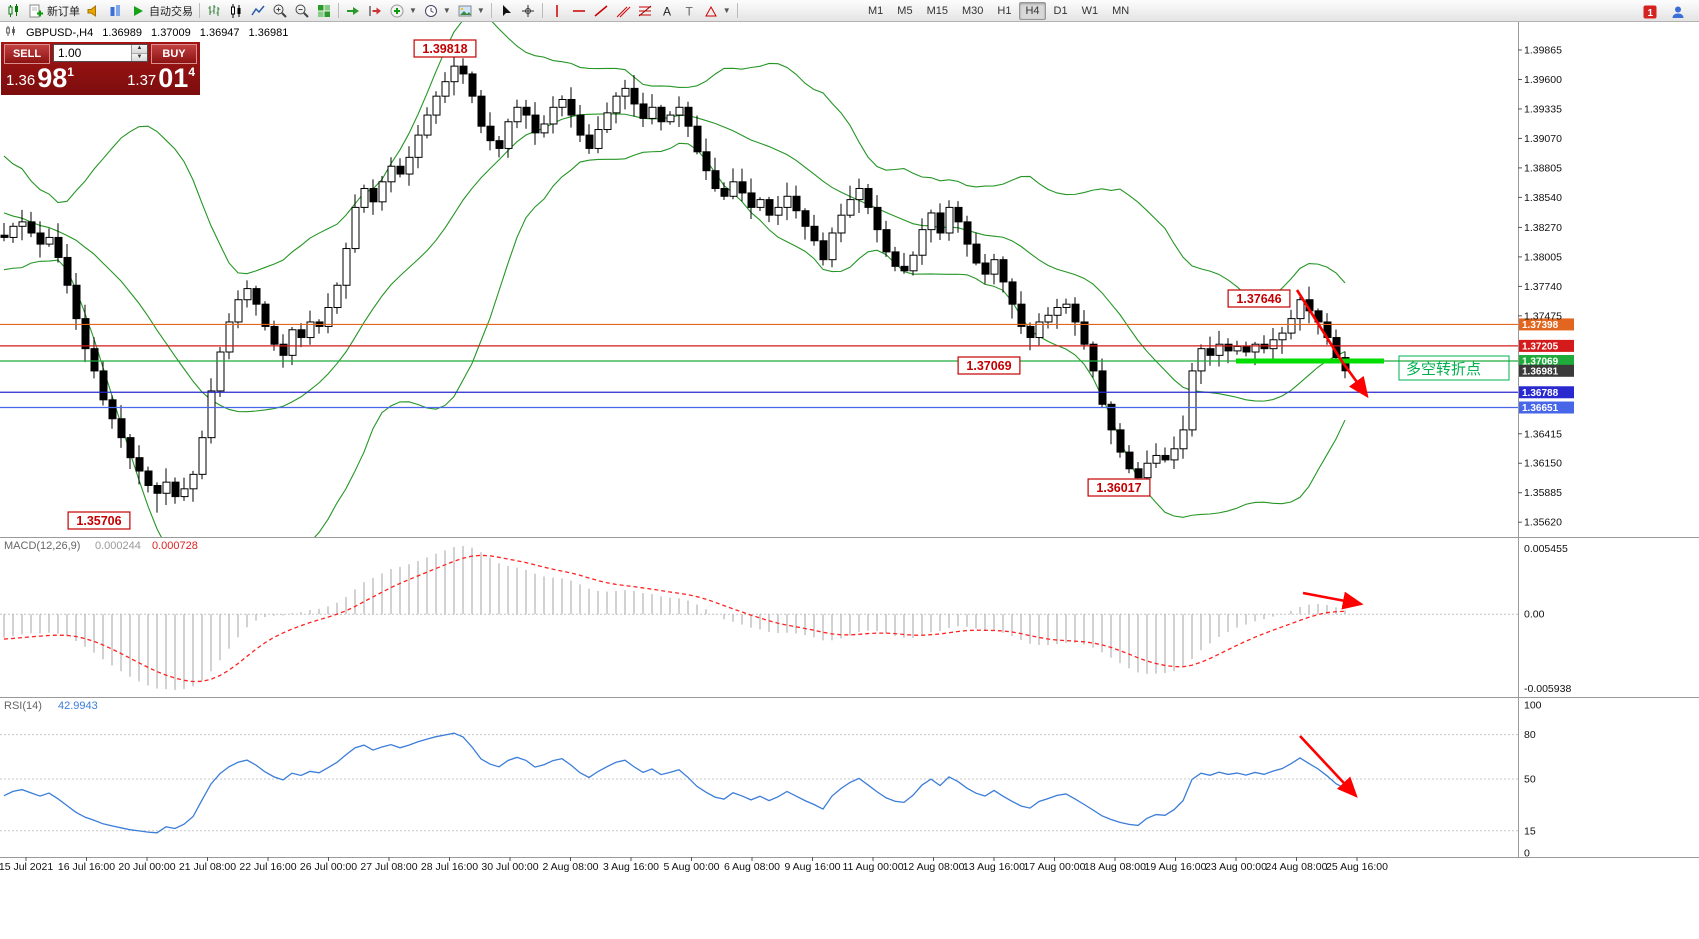 The height and width of the screenshot is (939, 1699). Describe the element at coordinates (139, 49) in the screenshot. I see `volume-up-button: ▲` at that location.